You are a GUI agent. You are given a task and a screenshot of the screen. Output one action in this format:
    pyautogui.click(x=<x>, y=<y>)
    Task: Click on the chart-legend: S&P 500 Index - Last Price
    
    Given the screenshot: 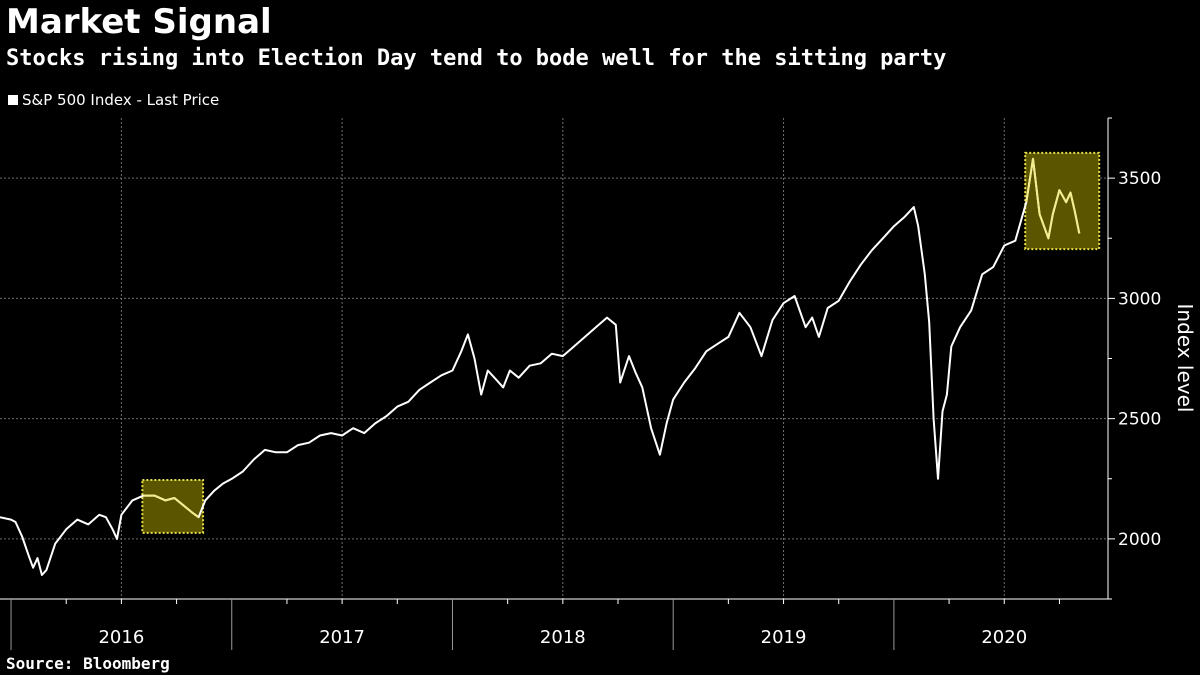 What is the action you would take?
    pyautogui.click(x=113, y=100)
    